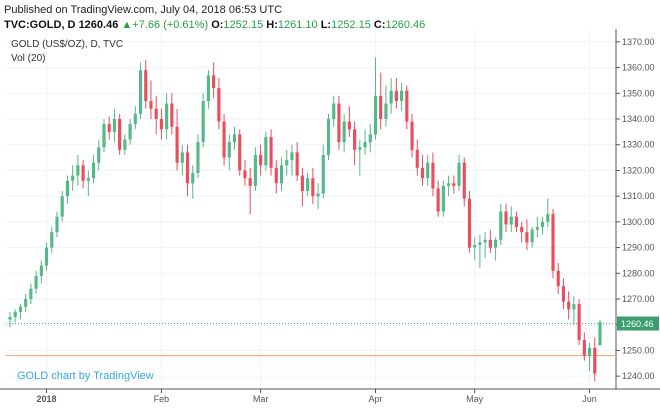  I want to click on price-tick-label: 1300.00, so click(638, 222).